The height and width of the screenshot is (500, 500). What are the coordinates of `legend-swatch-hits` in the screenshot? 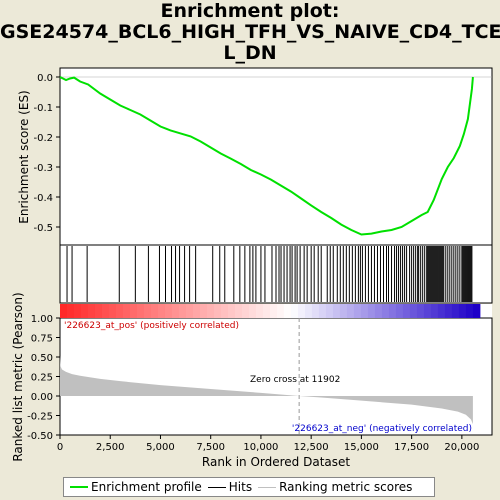 It's located at (216, 487).